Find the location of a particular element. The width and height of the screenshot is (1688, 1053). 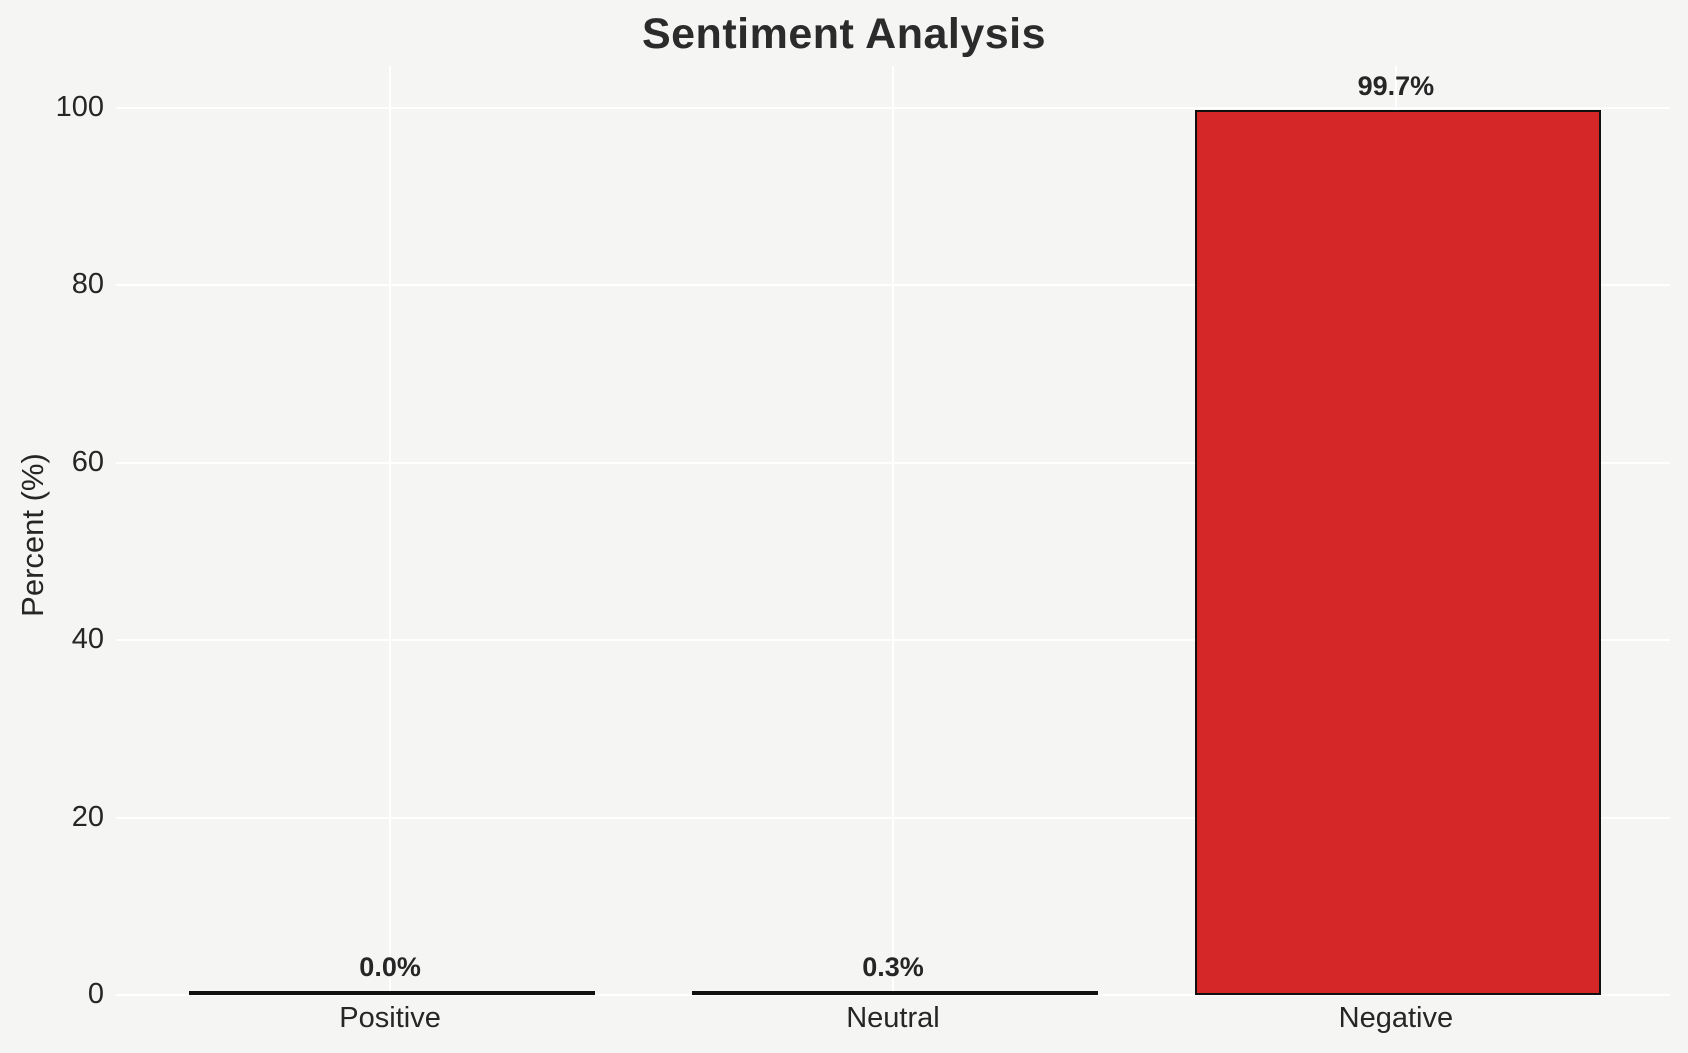

y-axis-label: Percent (%) is located at coordinates (32, 535).